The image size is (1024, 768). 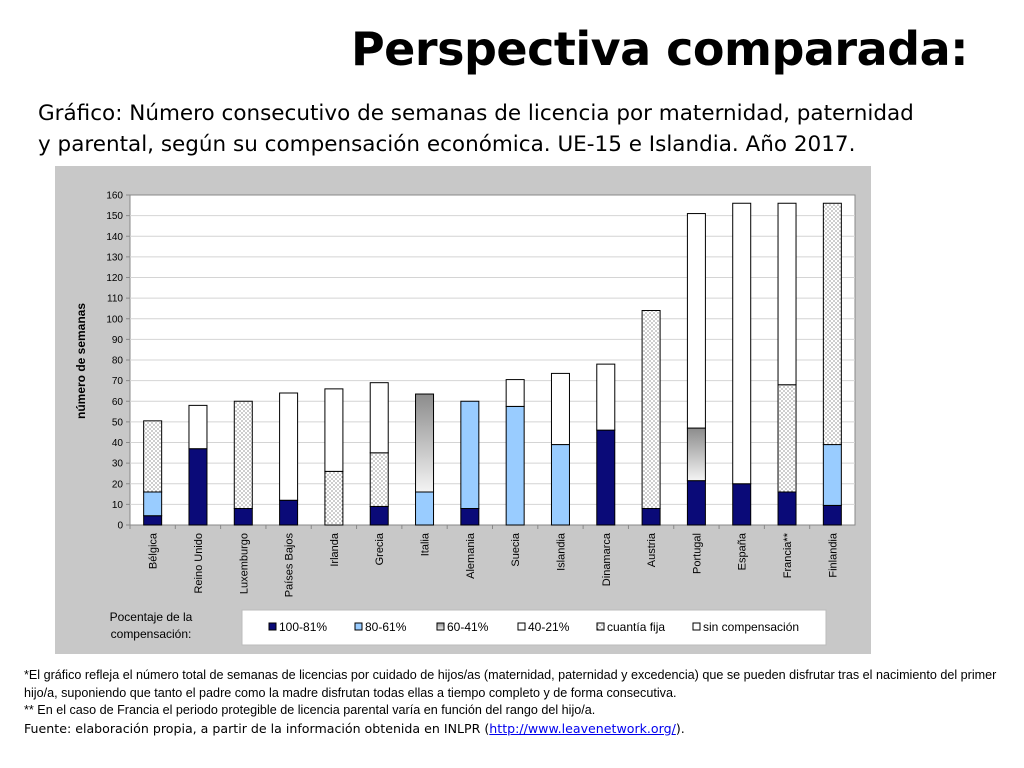 I want to click on x-category-label: Francia**, so click(x=788, y=555).